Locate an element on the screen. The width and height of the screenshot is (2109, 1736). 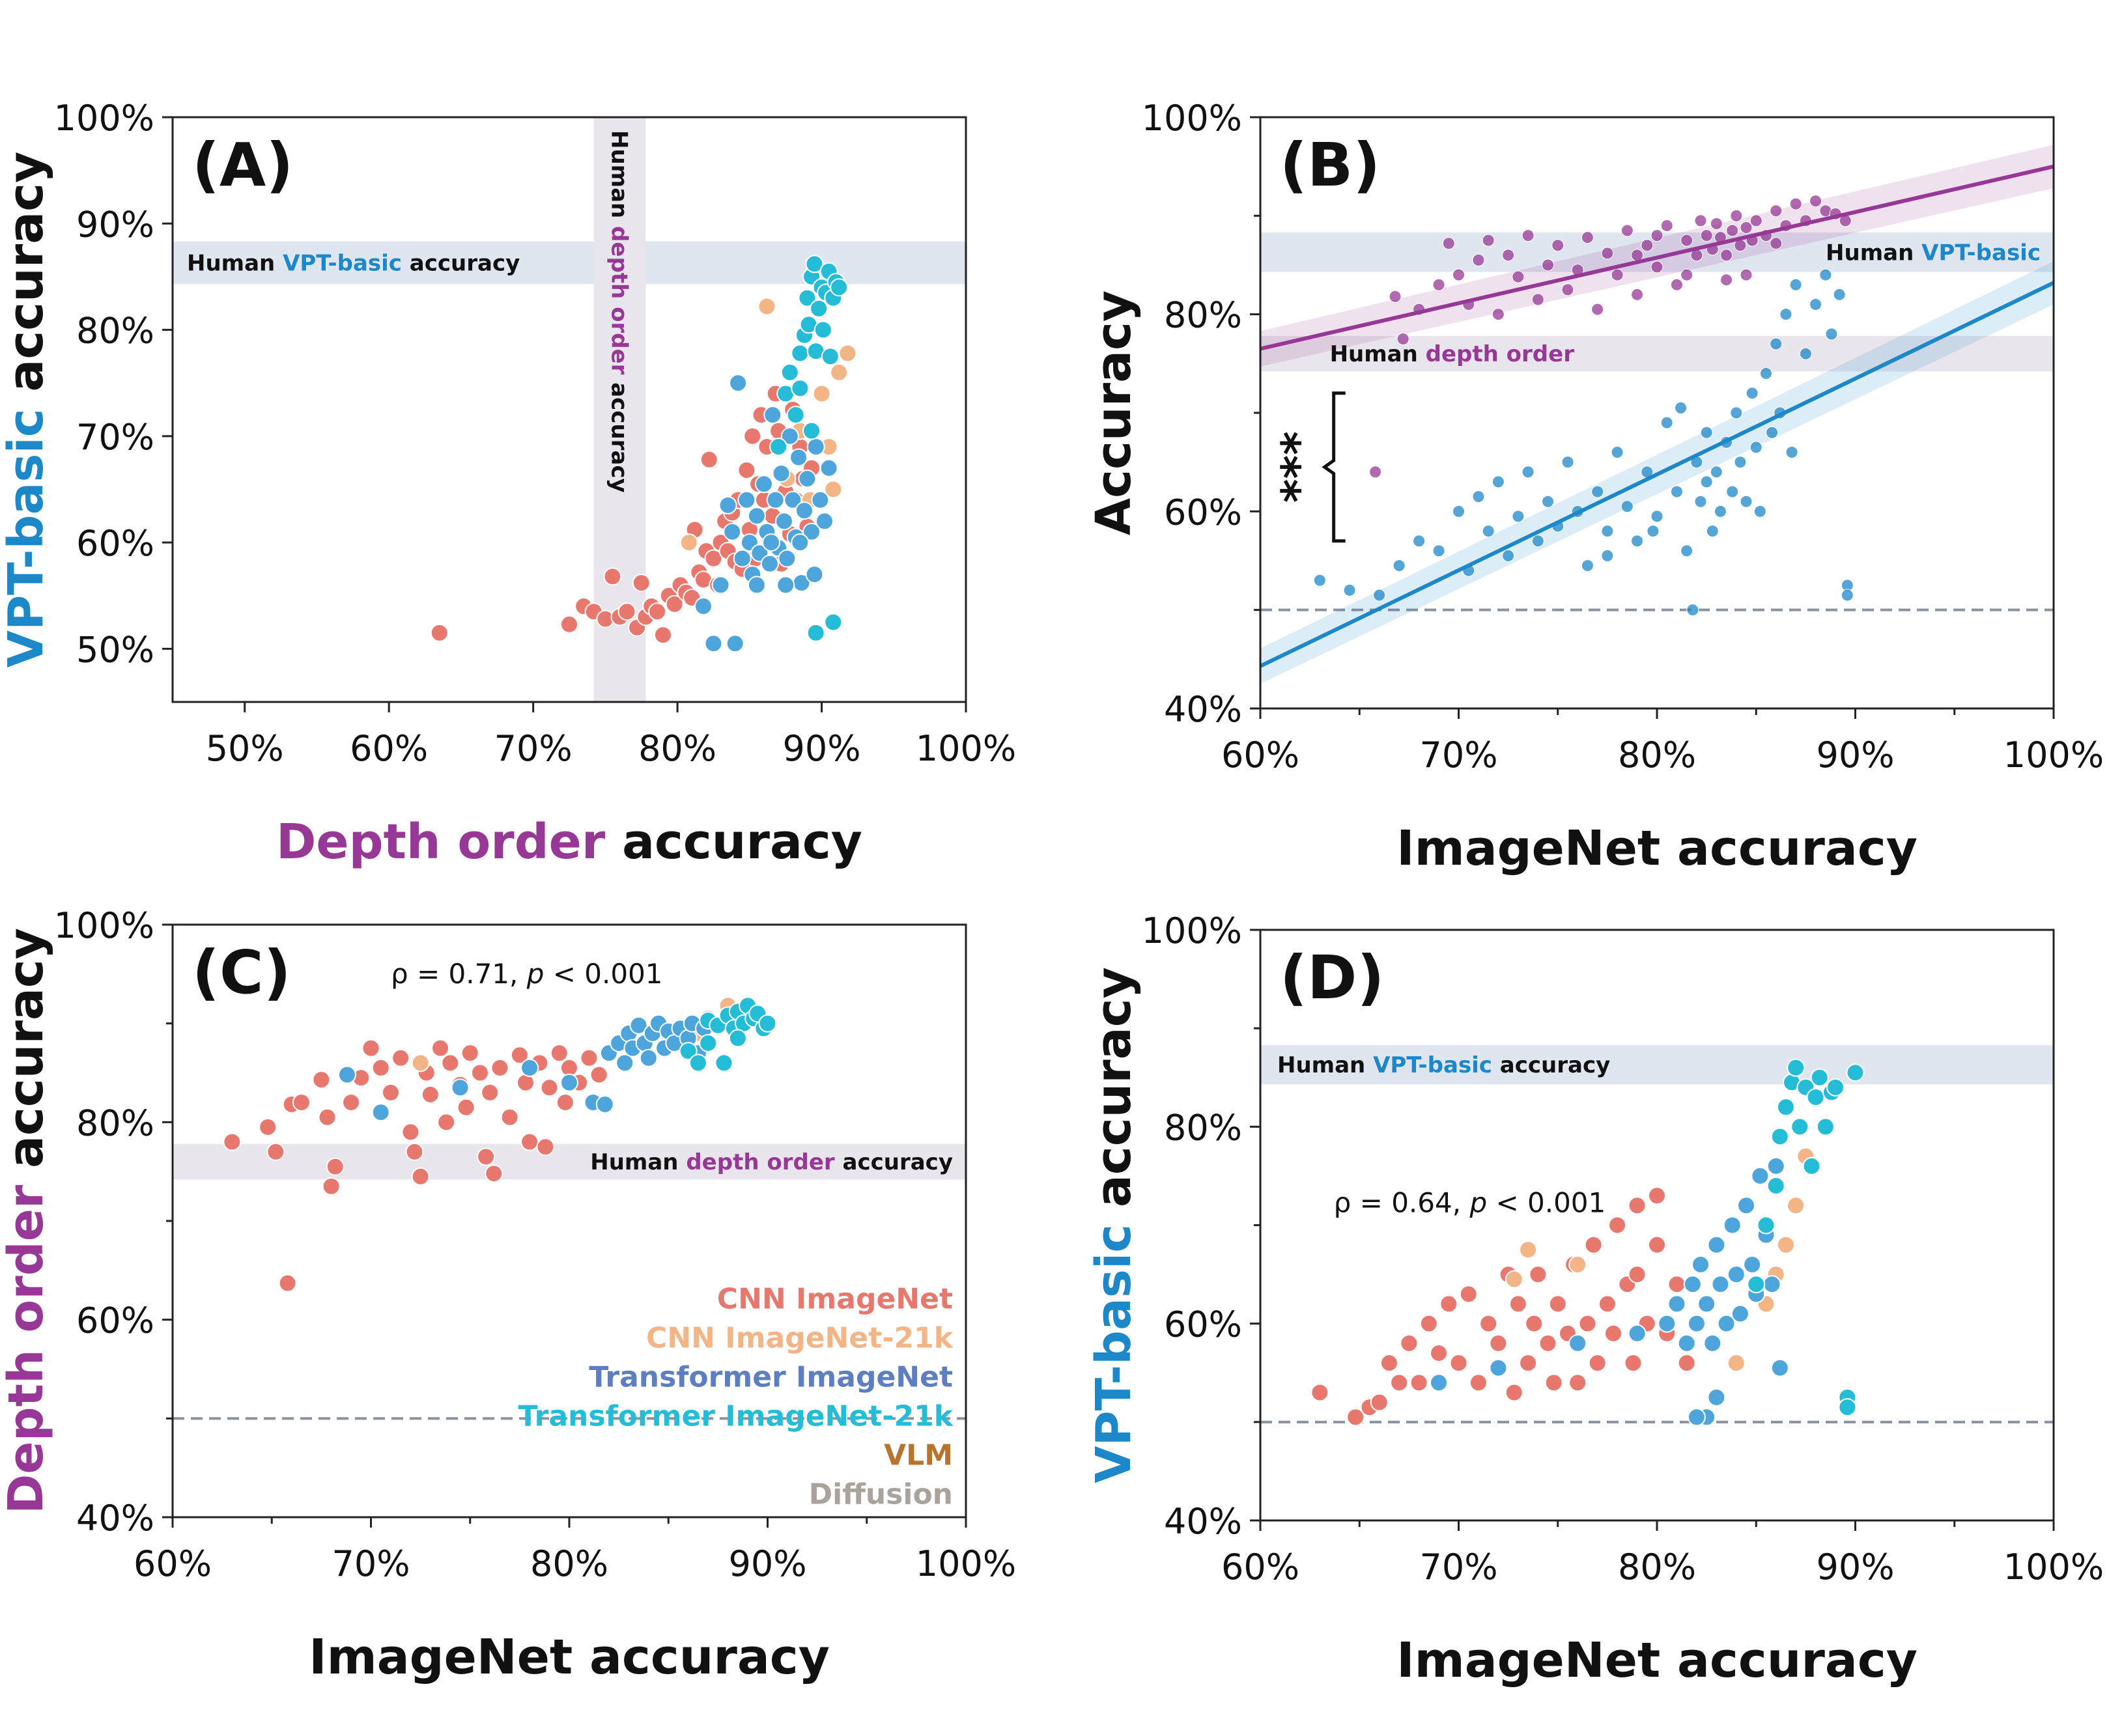
panel-d-frame is located at coordinates (1657, 1226).